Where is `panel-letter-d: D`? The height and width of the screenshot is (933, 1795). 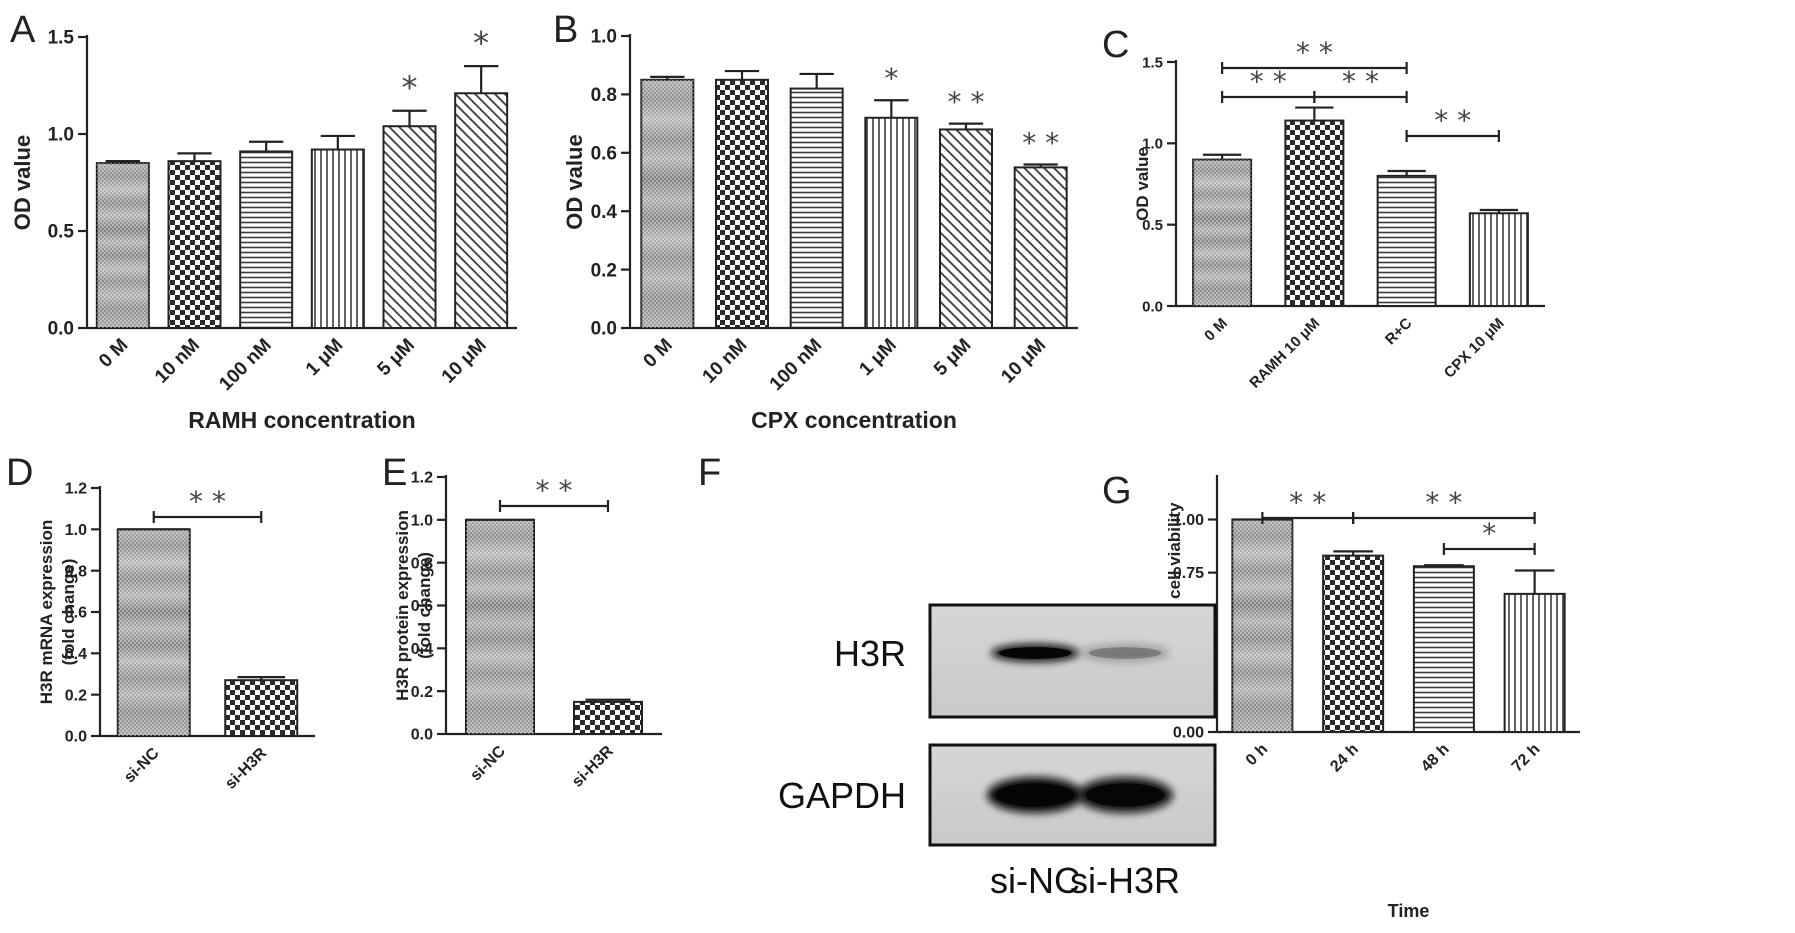
panel-letter-d: D is located at coordinates (19, 473).